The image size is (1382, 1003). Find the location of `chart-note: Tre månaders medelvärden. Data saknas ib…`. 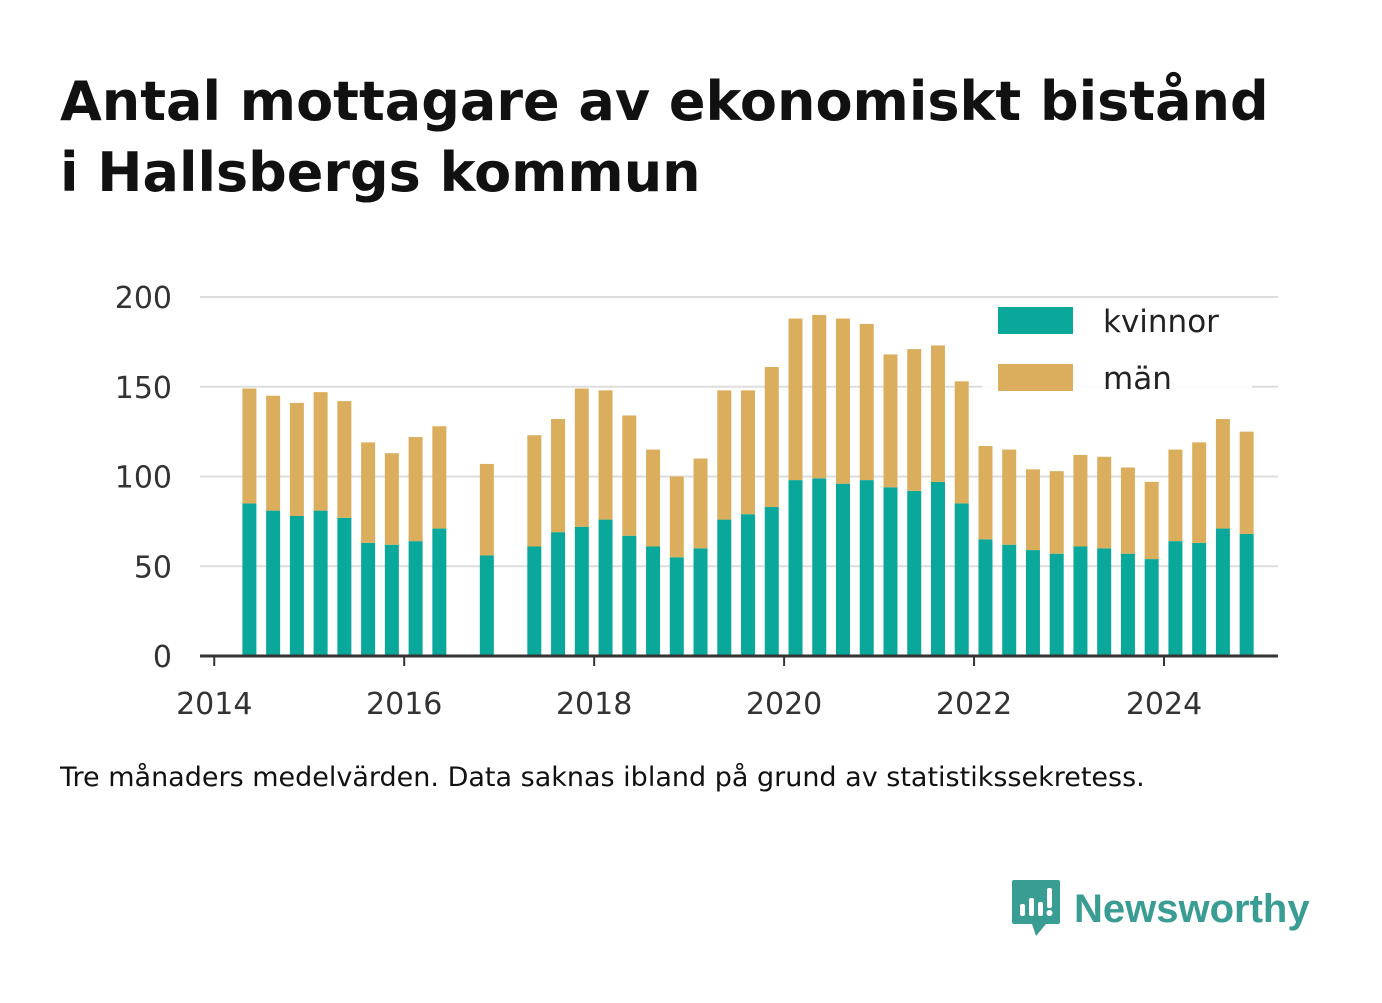

chart-note: Tre månaders medelvärden. Data saknas ib… is located at coordinates (602, 777).